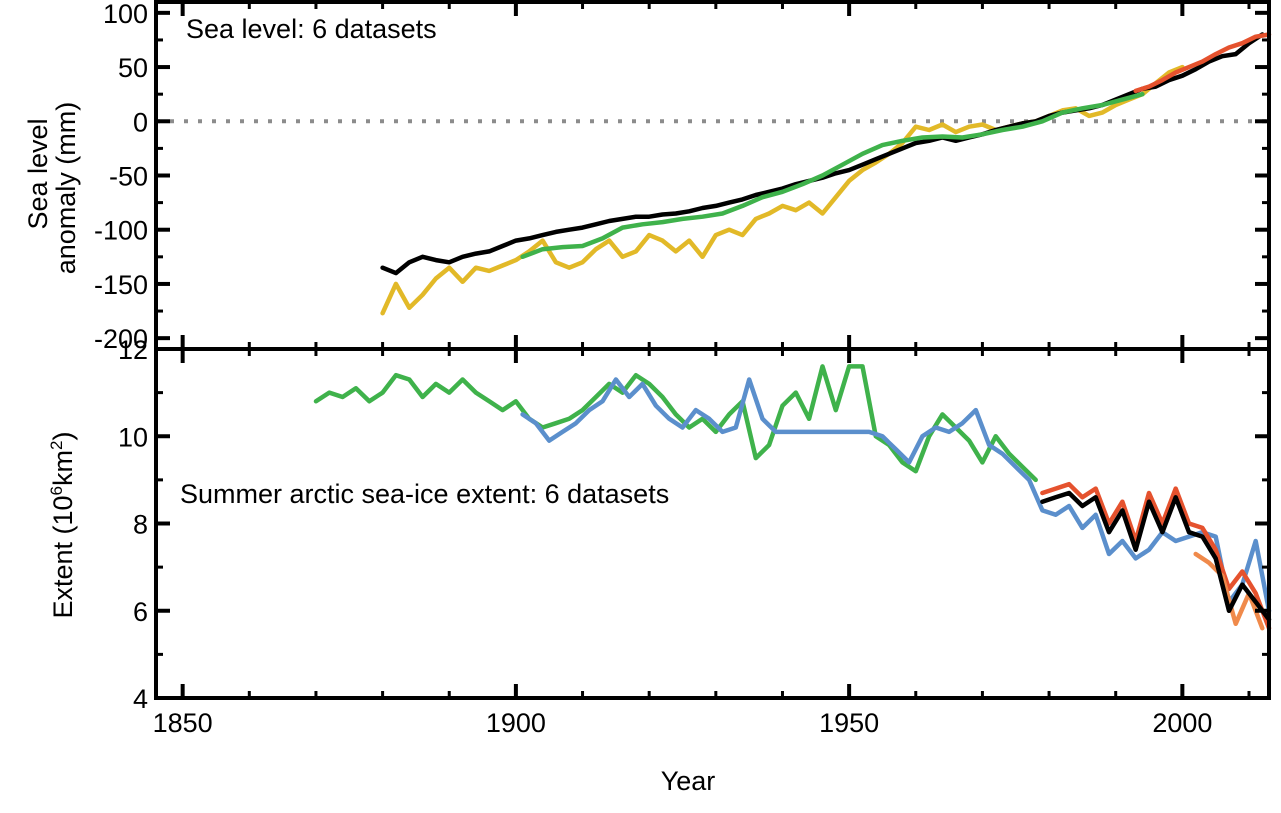 Image resolution: width=1281 pixels, height=813 pixels. Describe the element at coordinates (121, 285) in the screenshot. I see `sea-level-y-tick-label-5: -150` at that location.